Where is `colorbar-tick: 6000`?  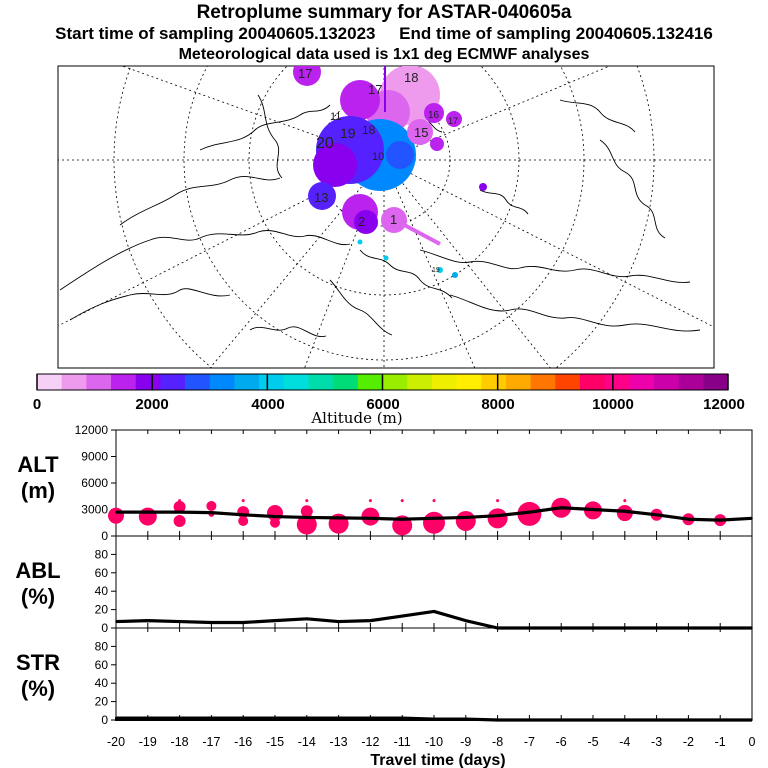 colorbar-tick: 6000 is located at coordinates (382, 404).